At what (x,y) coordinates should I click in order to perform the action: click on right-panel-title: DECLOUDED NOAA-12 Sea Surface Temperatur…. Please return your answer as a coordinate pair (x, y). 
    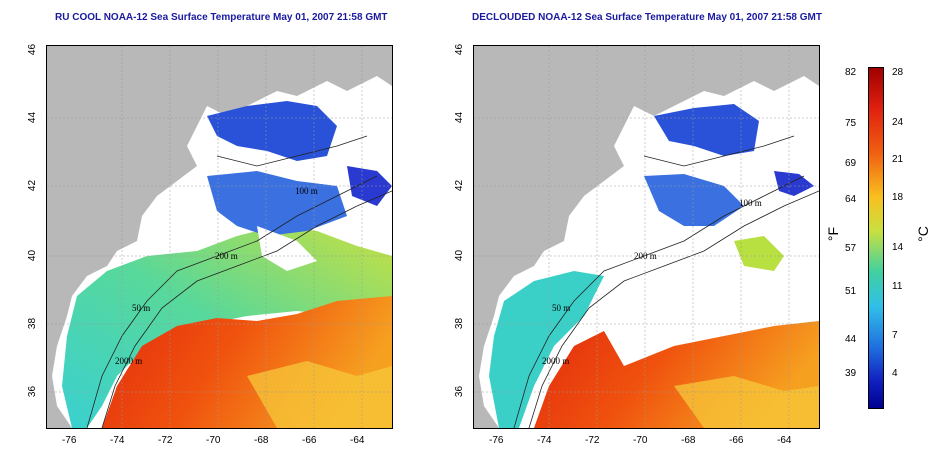
    Looking at the image, I should click on (647, 17).